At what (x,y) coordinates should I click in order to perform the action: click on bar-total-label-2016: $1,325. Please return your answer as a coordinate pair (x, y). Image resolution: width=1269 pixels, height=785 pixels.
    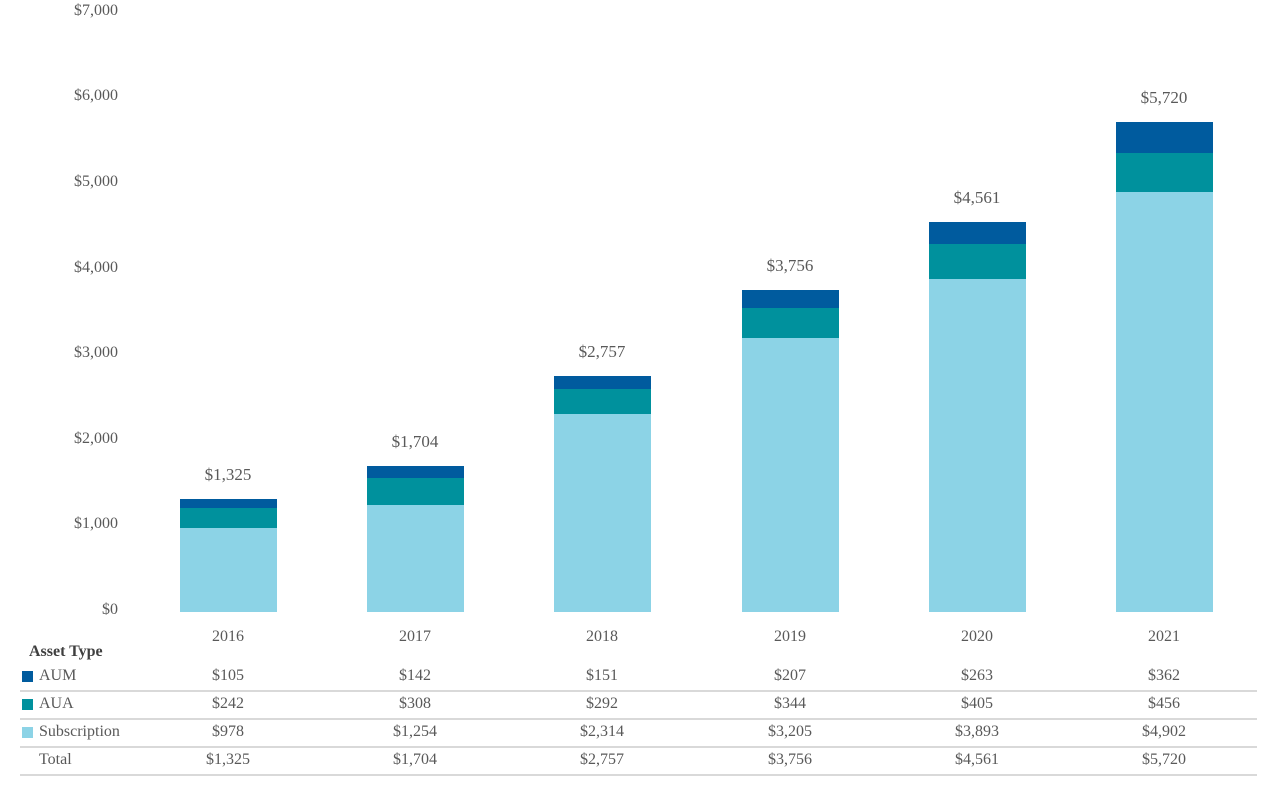
    Looking at the image, I should click on (228, 474).